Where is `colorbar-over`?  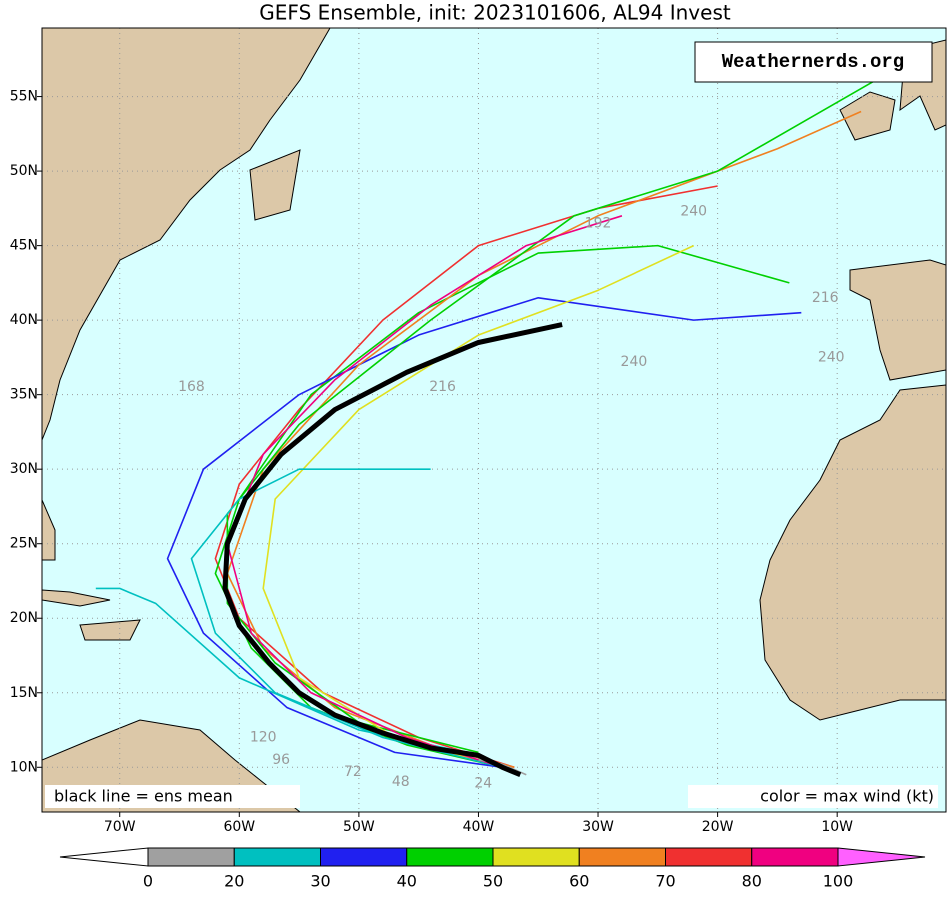
colorbar-over is located at coordinates (881, 857).